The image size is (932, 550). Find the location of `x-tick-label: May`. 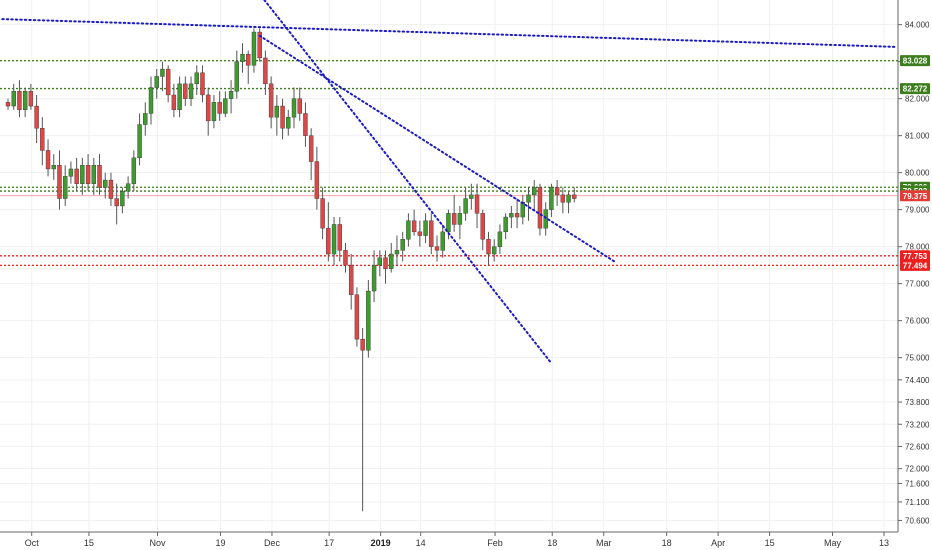

x-tick-label: May is located at coordinates (833, 543).